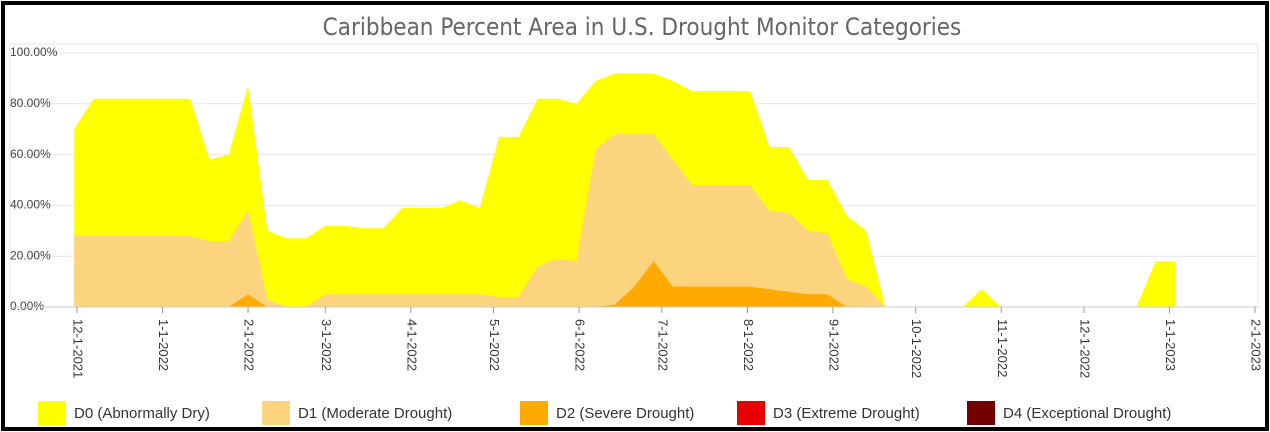 Image resolution: width=1270 pixels, height=432 pixels. Describe the element at coordinates (916, 348) in the screenshot. I see `x-tick-label: 10-1-2022` at that location.